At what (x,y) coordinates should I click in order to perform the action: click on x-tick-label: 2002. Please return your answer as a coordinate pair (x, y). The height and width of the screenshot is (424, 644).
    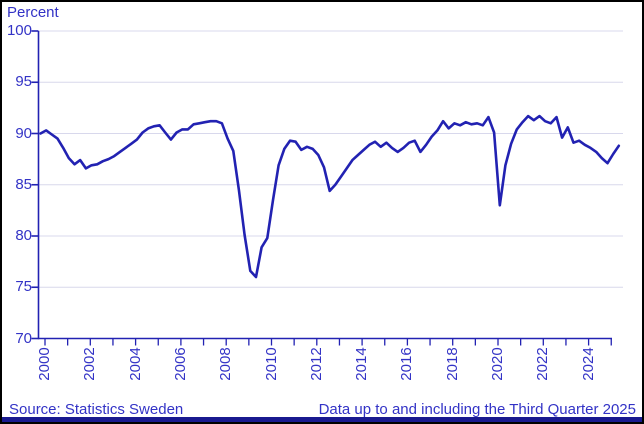
    Looking at the image, I should click on (90, 364).